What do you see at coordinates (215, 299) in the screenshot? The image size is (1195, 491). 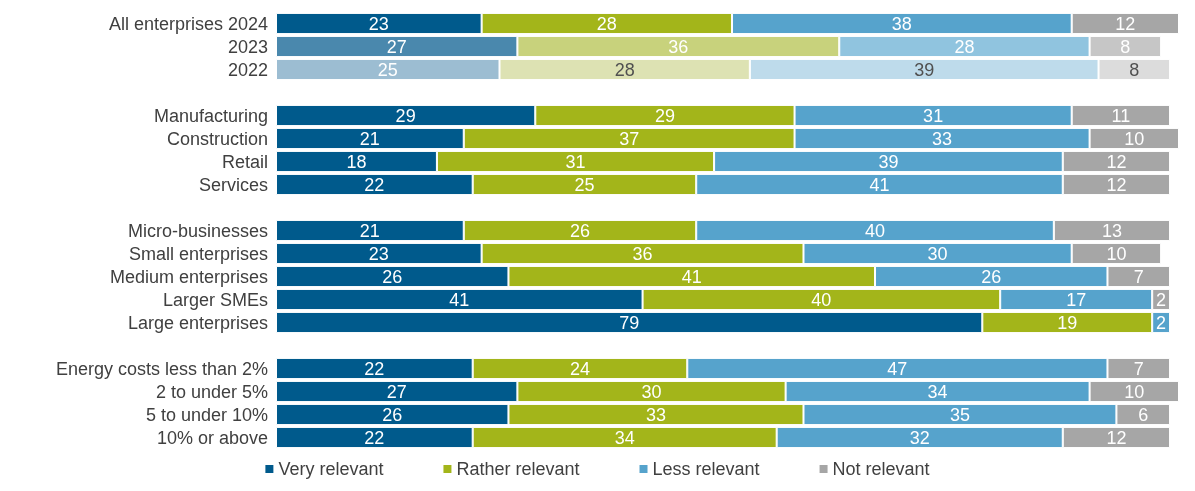 I see `y-tick-label: Larger SMEs` at bounding box center [215, 299].